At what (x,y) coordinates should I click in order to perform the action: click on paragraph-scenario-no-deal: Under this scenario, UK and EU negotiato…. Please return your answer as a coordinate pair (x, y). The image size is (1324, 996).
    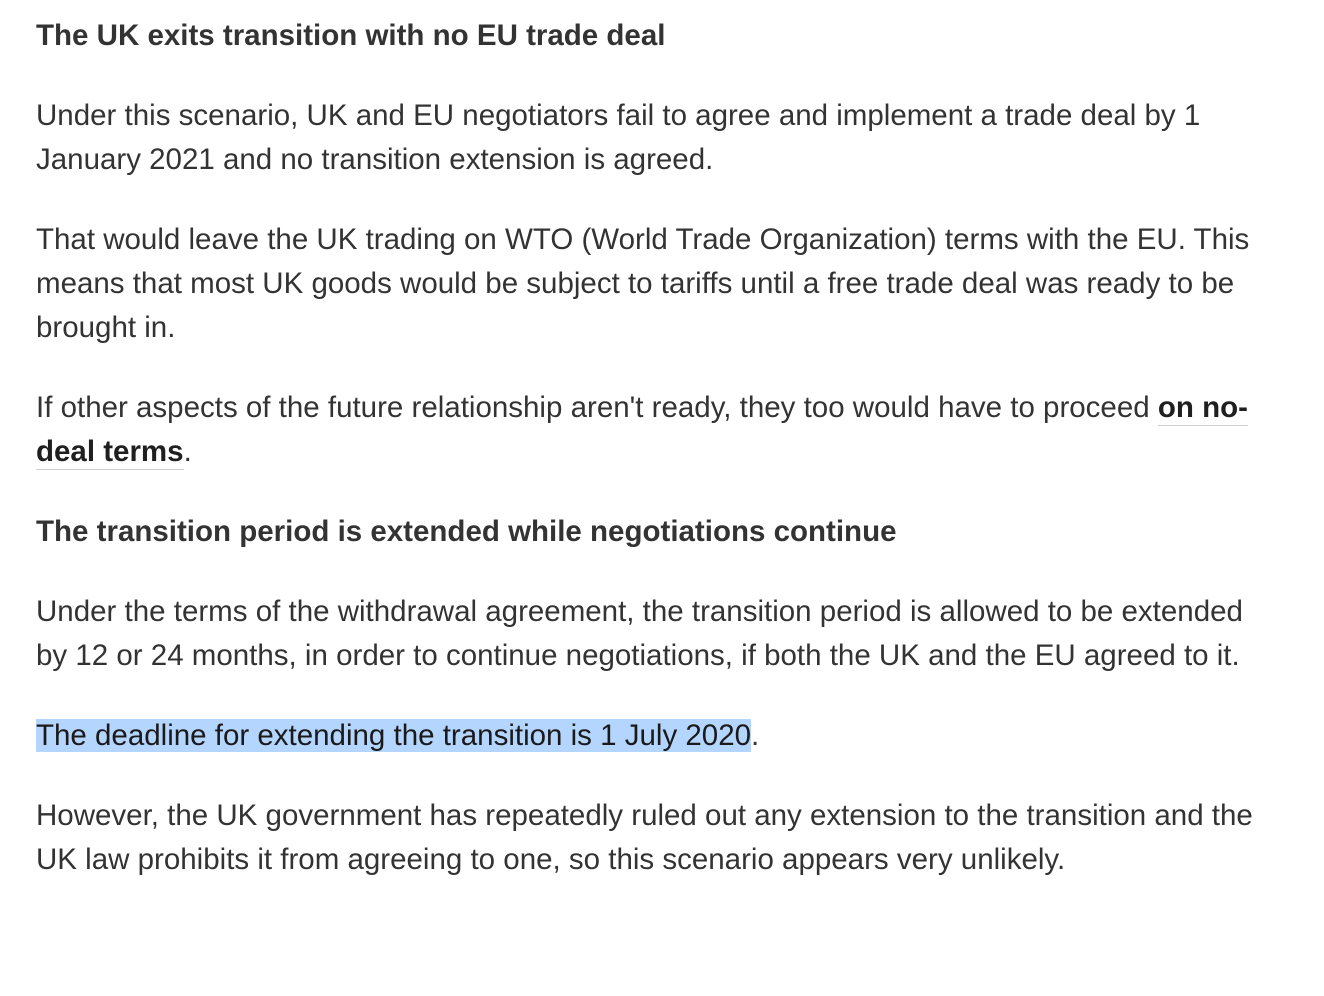
    Looking at the image, I should click on (618, 137).